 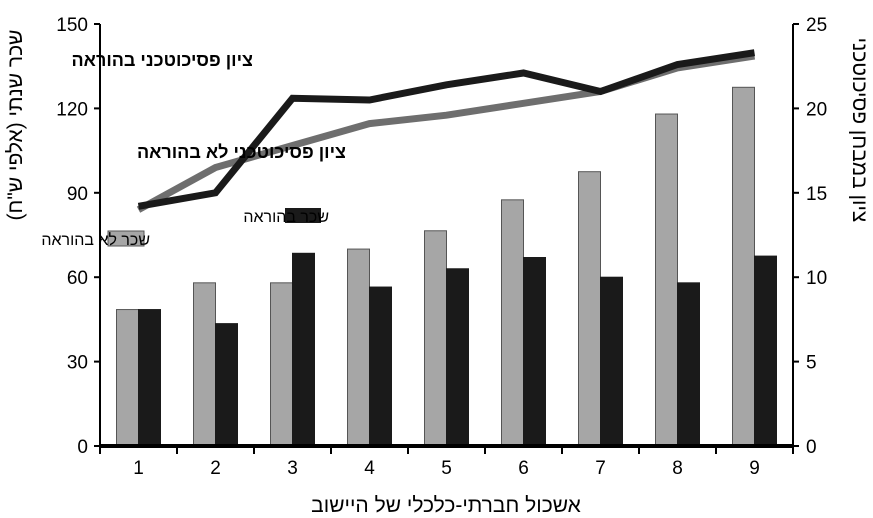 What do you see at coordinates (677, 468) in the screenshot?
I see `x-tick-label: 8` at bounding box center [677, 468].